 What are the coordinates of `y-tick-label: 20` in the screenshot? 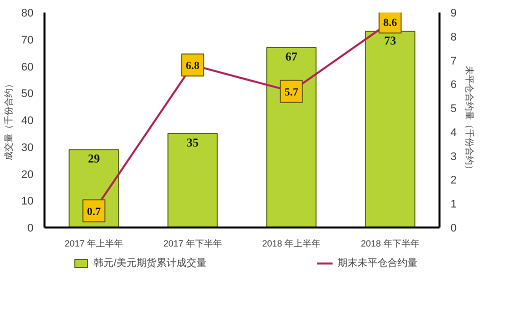 It's located at (27, 174).